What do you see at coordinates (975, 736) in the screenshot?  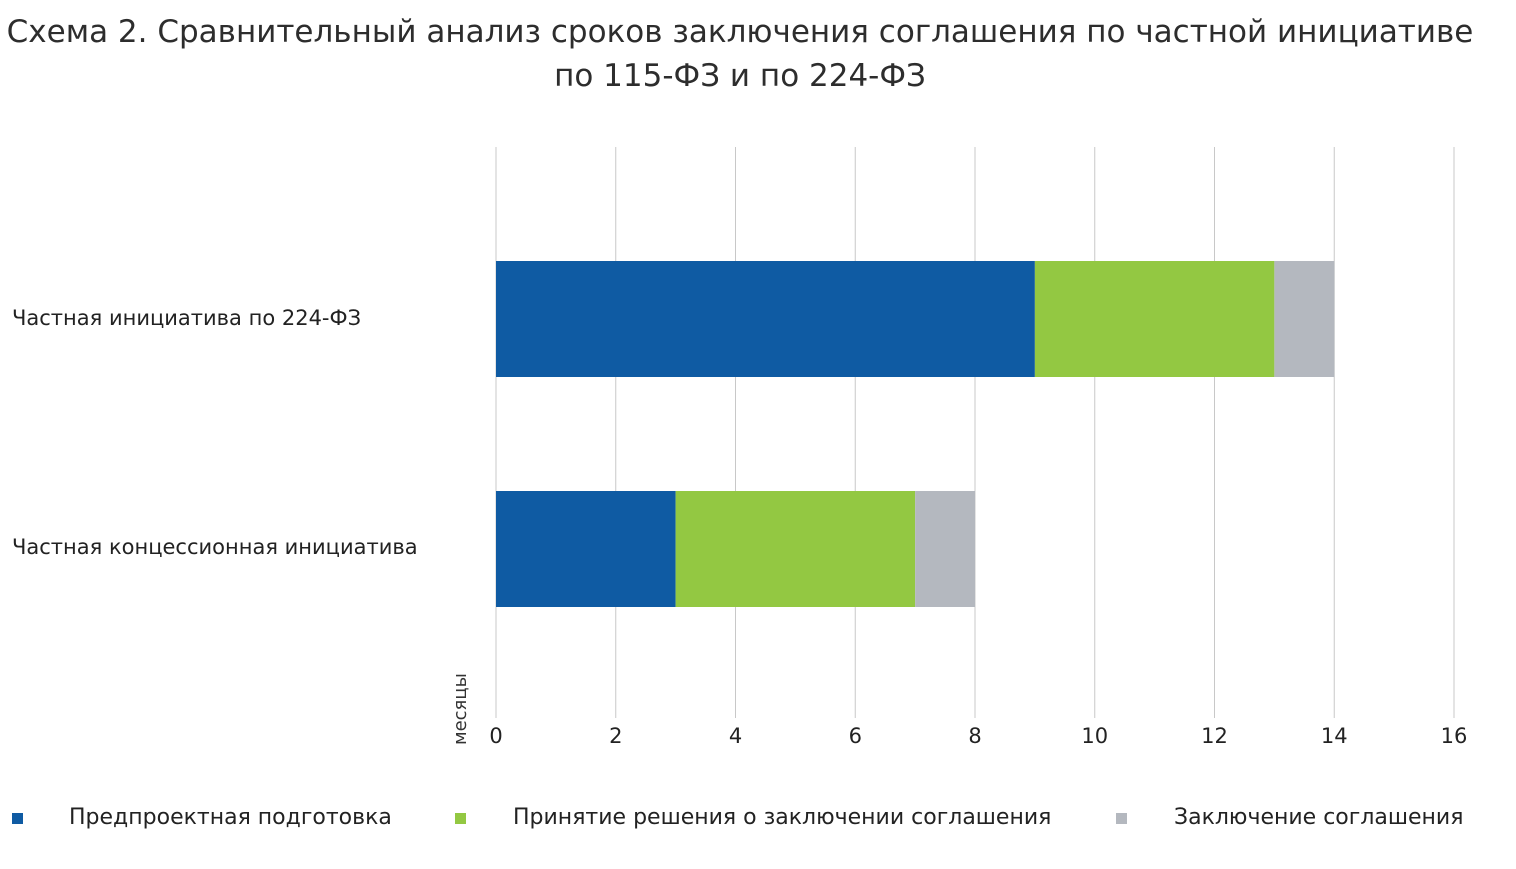 I see `x-tick-8: 8` at bounding box center [975, 736].